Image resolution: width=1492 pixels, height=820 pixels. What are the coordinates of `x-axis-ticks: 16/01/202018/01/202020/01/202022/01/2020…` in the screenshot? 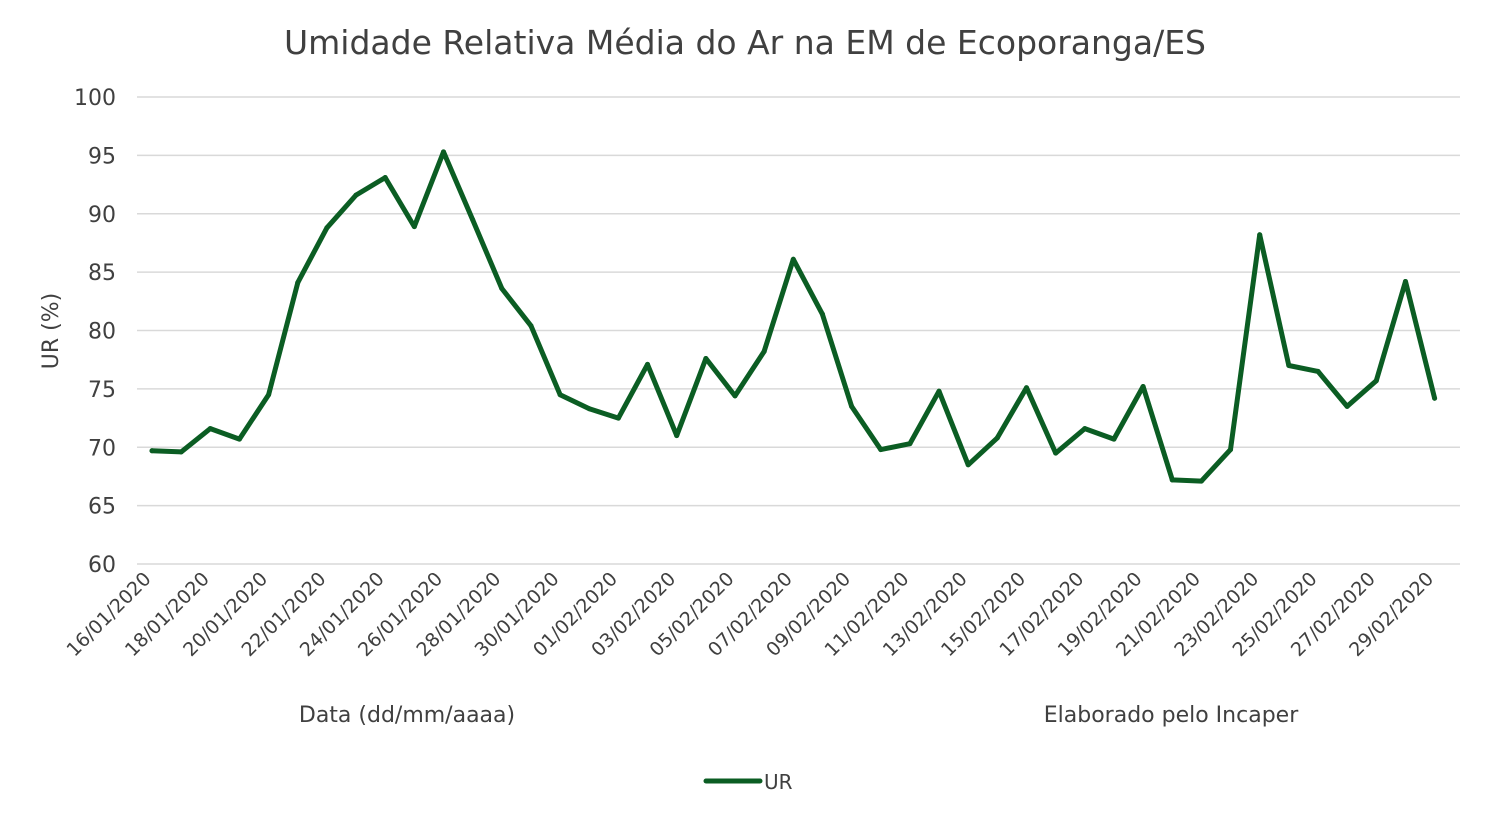 It's located at (751, 614).